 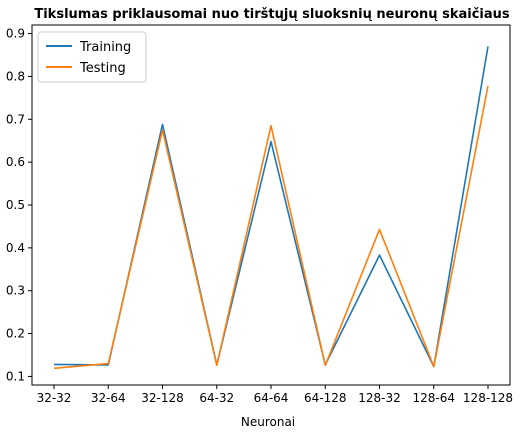 I want to click on x-axis-label: Neuronai, so click(x=268, y=422).